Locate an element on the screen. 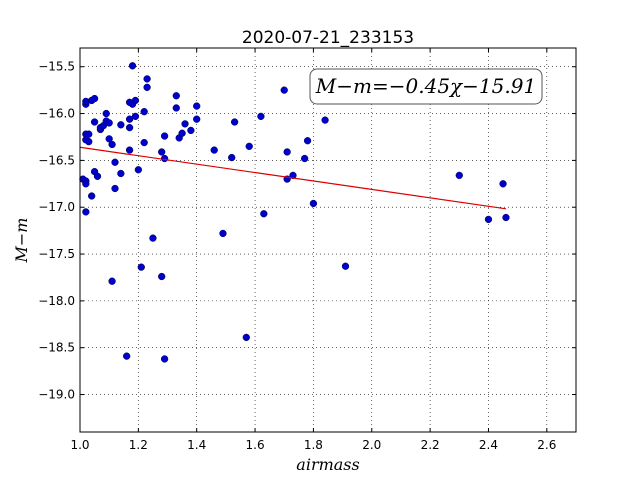 Image resolution: width=640 pixels, height=480 pixels. y-tick-label: −18.5 is located at coordinates (56, 348).